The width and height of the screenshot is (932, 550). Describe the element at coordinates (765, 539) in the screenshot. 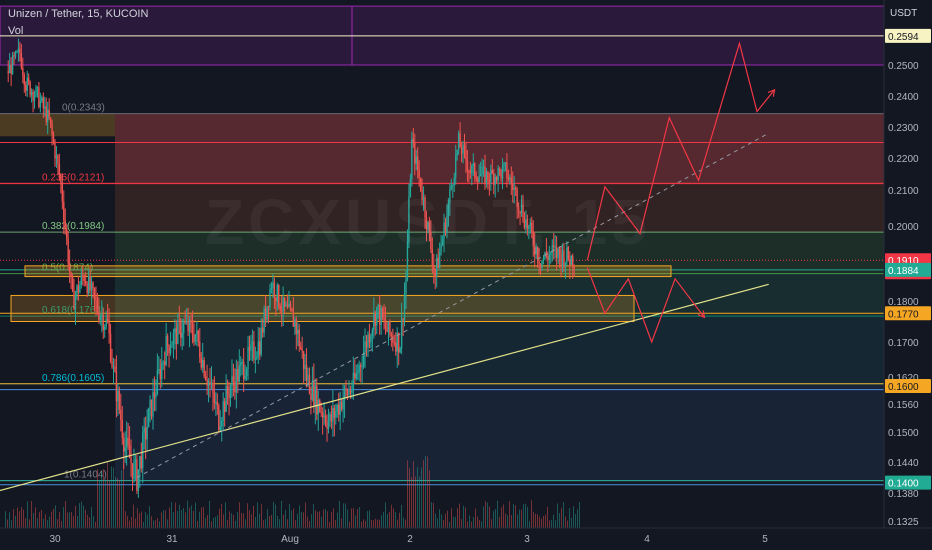

I see `time-tick-label: 5` at that location.